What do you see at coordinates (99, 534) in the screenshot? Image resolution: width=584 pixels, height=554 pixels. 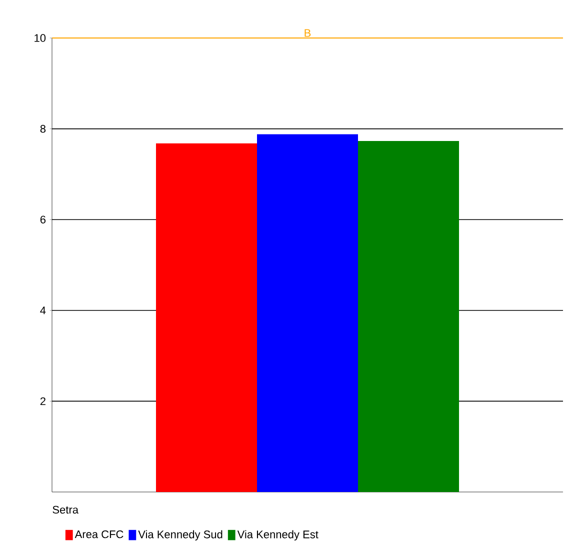 I see `legend-label: Area CFC` at bounding box center [99, 534].